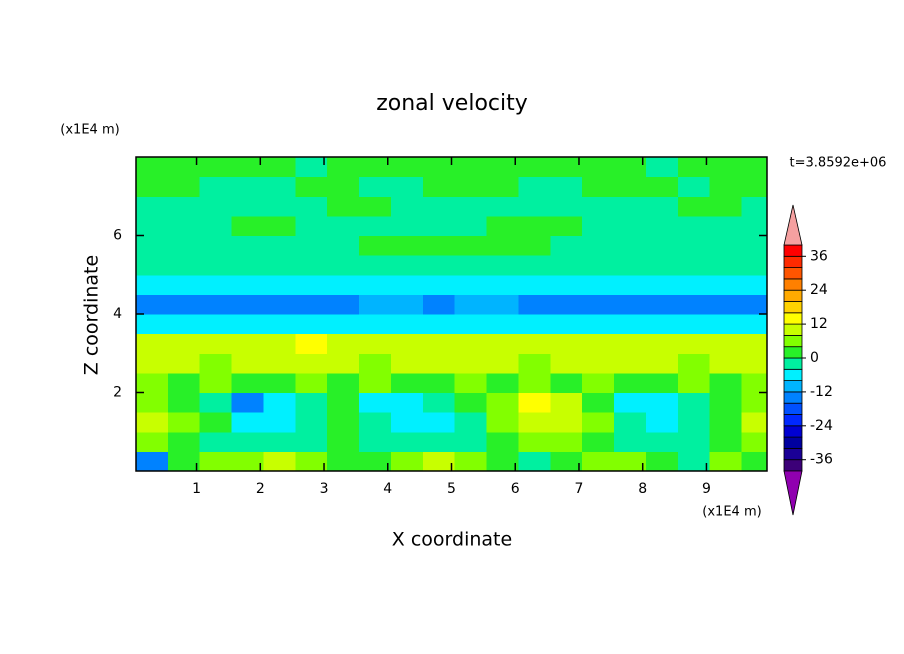 Image resolution: width=904 pixels, height=654 pixels. I want to click on colorbar-under, so click(793, 493).